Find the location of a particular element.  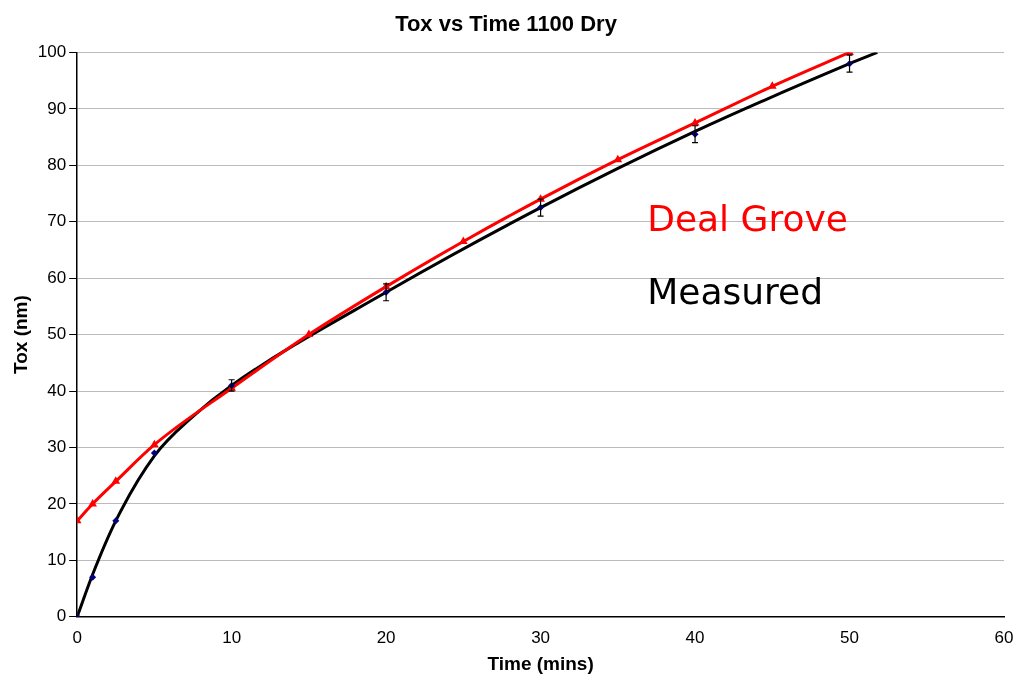

y-tick-label: 40 is located at coordinates (57, 390).